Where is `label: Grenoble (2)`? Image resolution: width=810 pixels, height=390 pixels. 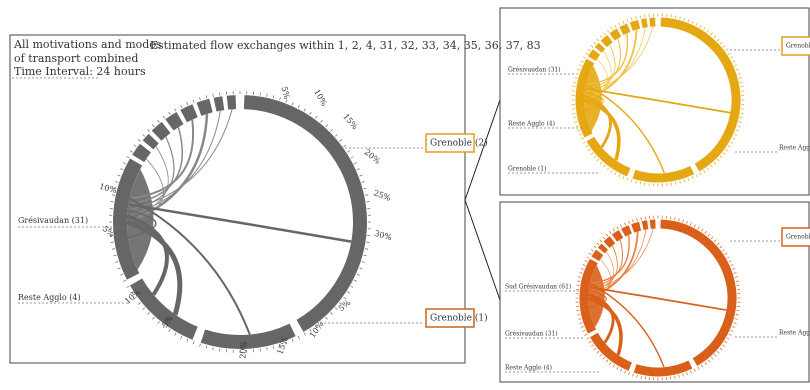
label: Grenoble (2) is located at coordinates (459, 143).